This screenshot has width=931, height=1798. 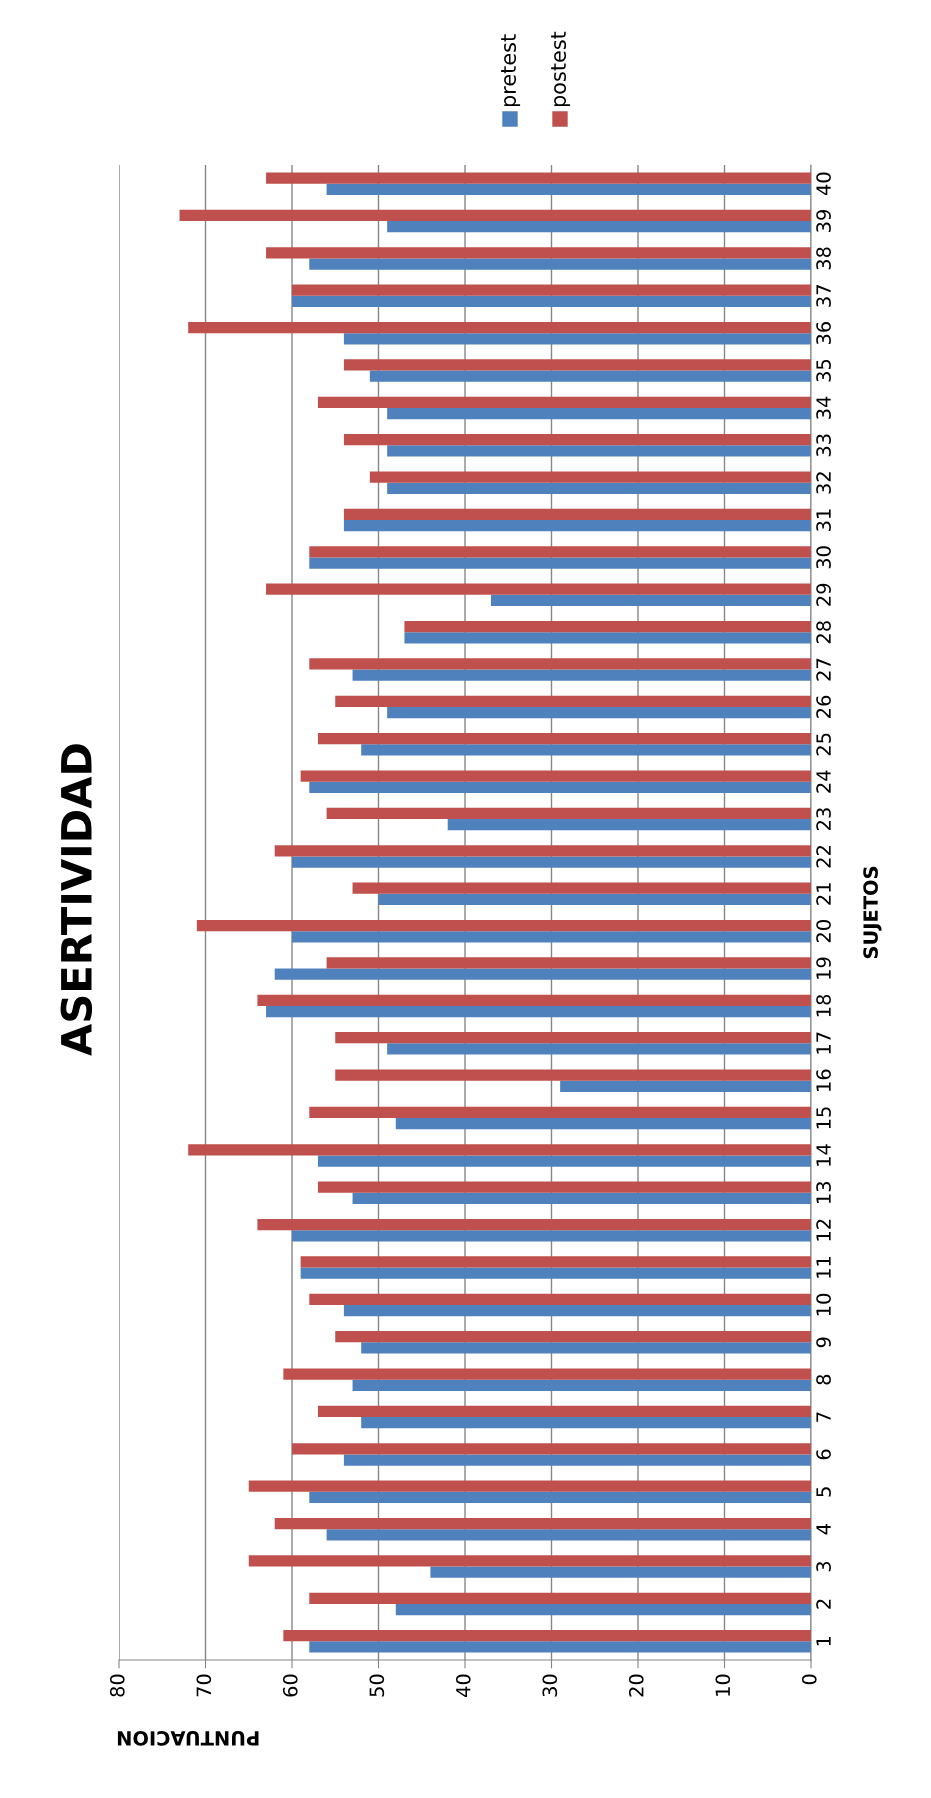 I want to click on y-tick-label: 4, so click(x=823, y=1529).